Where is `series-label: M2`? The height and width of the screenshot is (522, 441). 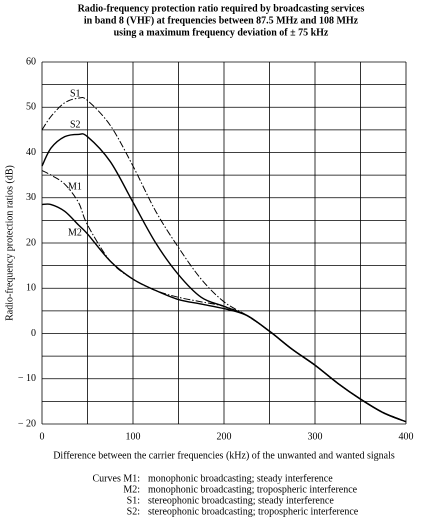 series-label: M2 is located at coordinates (75, 232).